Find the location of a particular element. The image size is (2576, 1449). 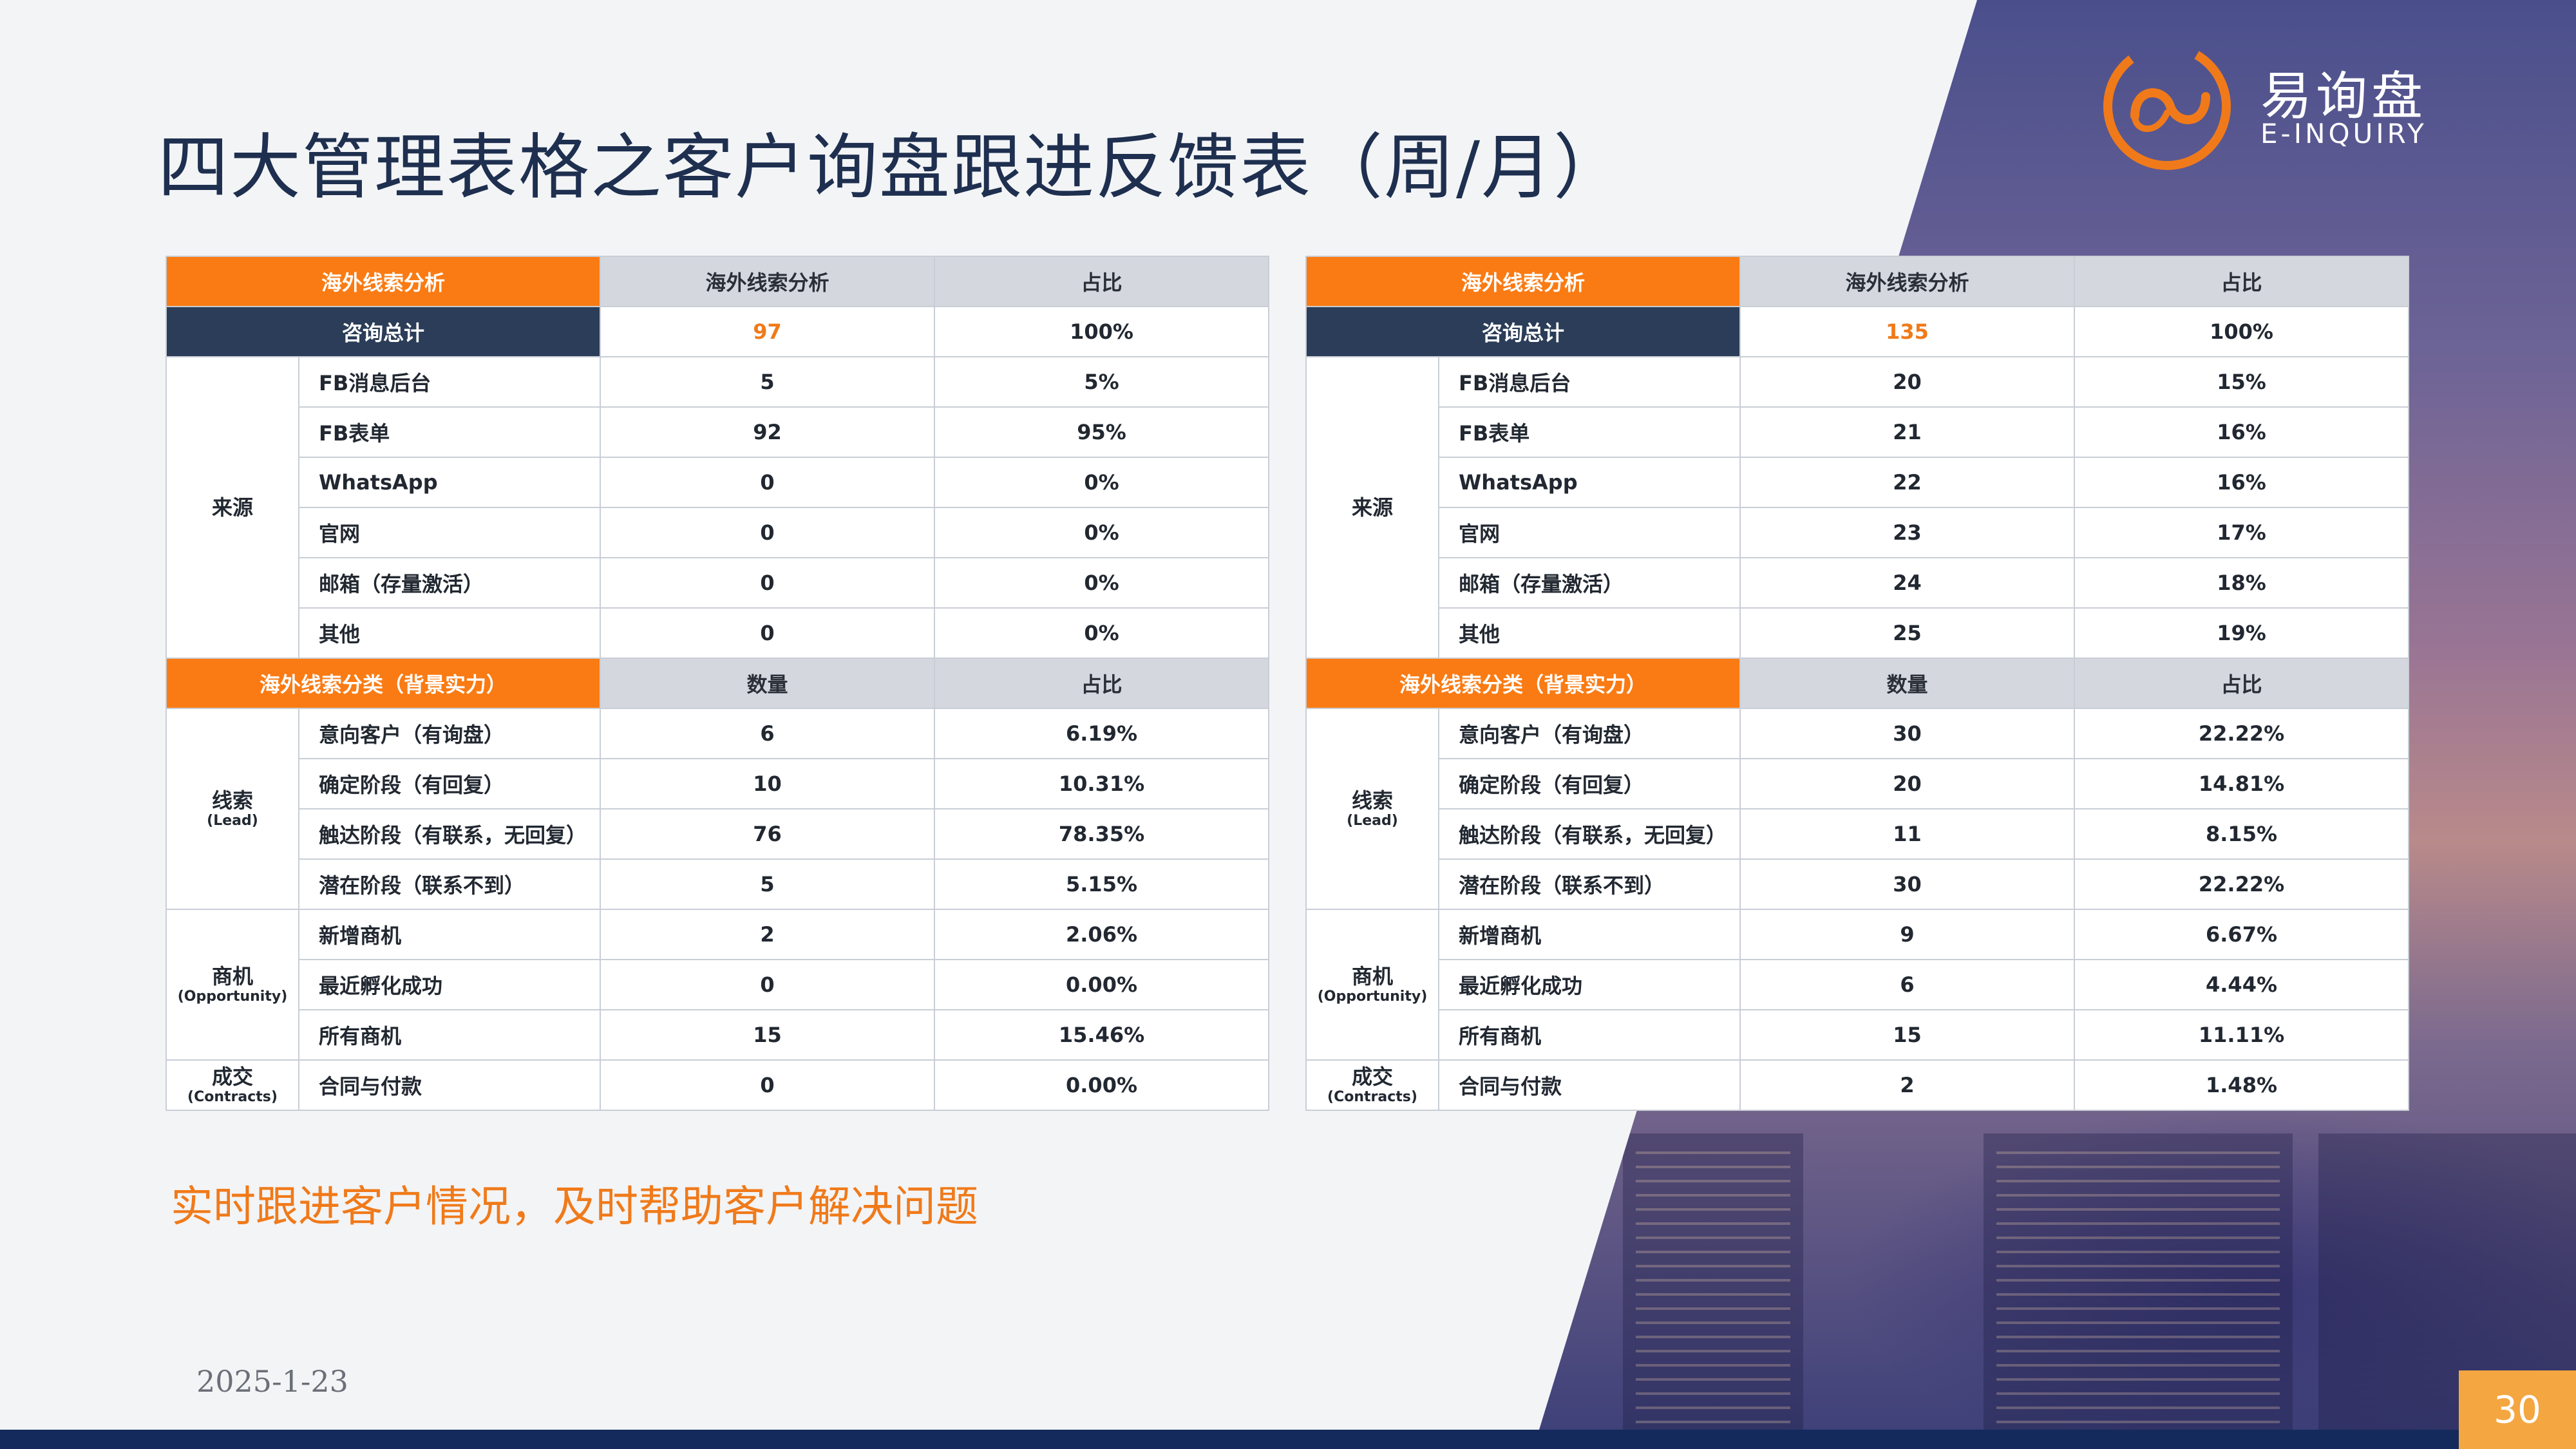

count-cell: 11 is located at coordinates (1907, 834).